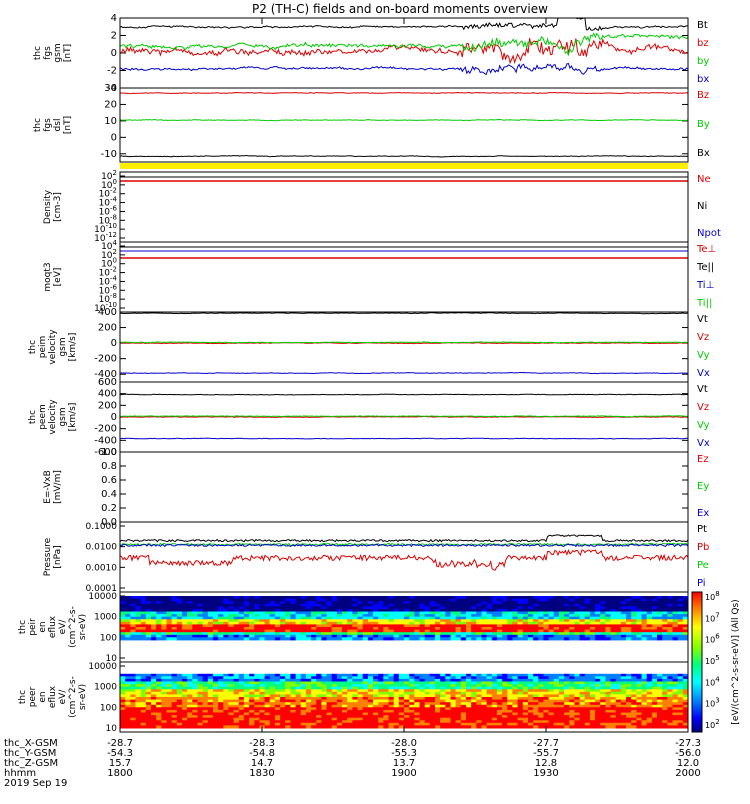 The width and height of the screenshot is (750, 804). What do you see at coordinates (703, 425) in the screenshot?
I see `legend-Vy: Vy` at bounding box center [703, 425].